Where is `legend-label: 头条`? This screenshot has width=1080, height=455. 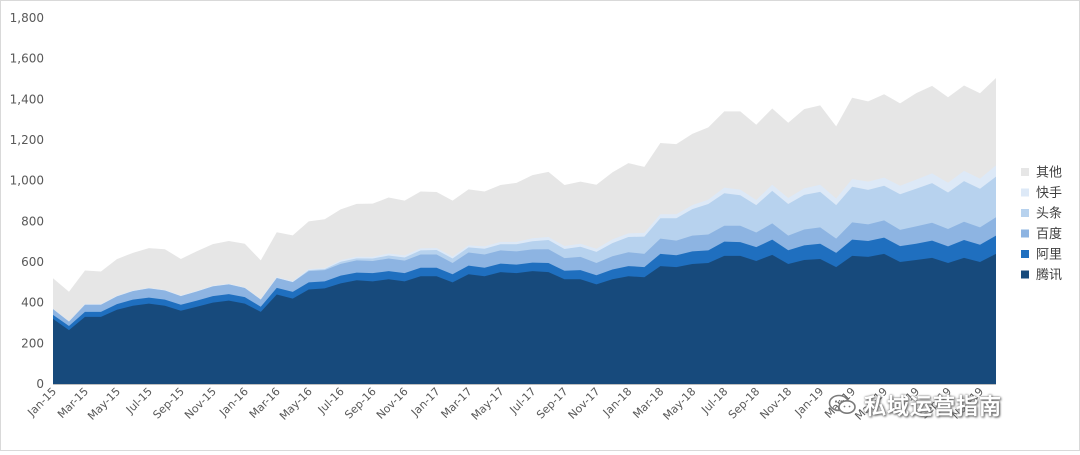
legend-label: 头条 is located at coordinates (1049, 214).